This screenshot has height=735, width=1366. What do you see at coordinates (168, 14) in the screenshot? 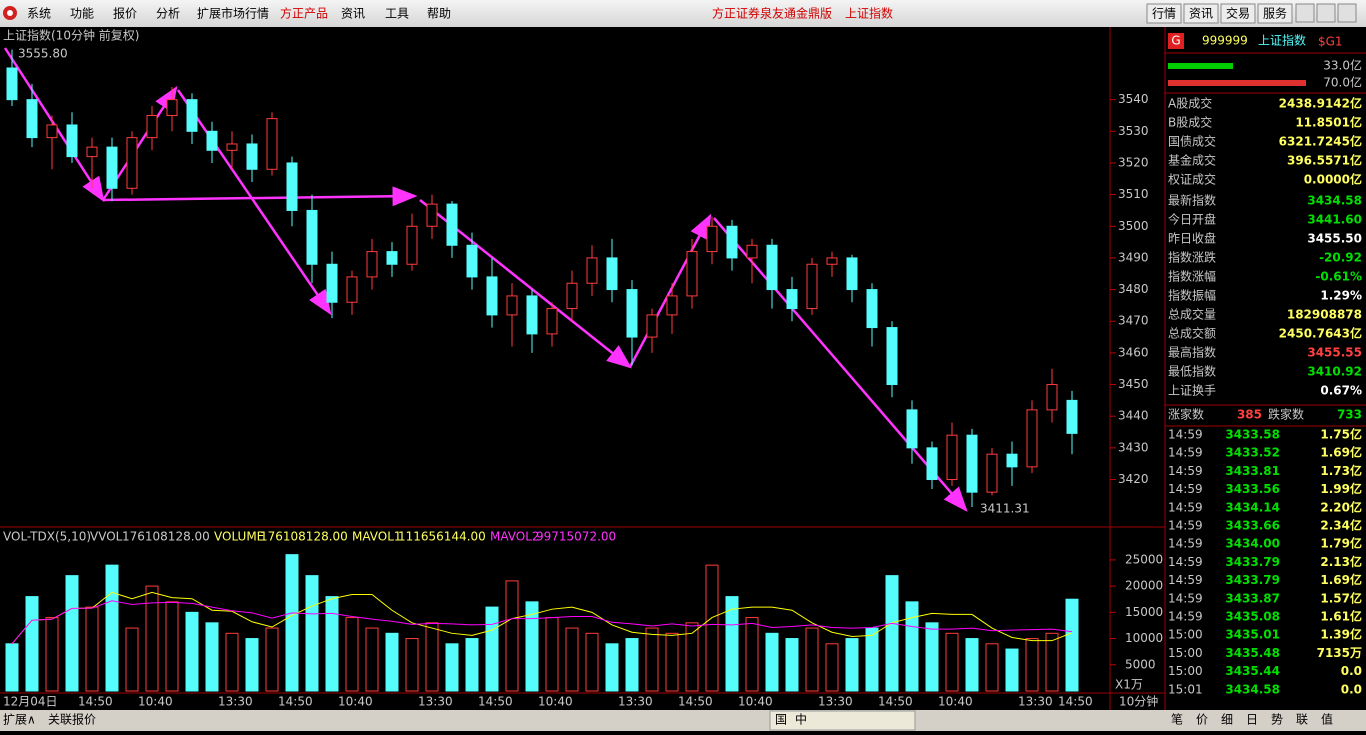
I see `menu-item: 分析` at bounding box center [168, 14].